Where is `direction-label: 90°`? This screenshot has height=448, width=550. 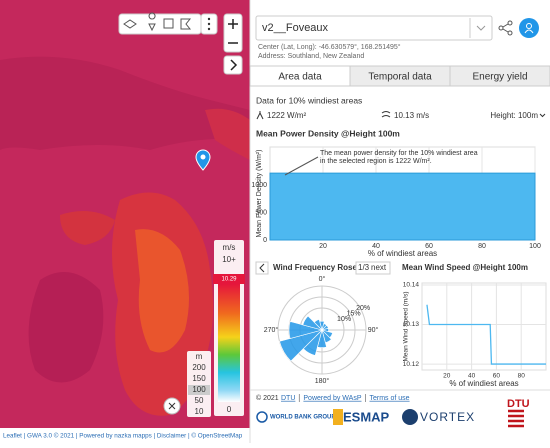 direction-label: 90° is located at coordinates (373, 330).